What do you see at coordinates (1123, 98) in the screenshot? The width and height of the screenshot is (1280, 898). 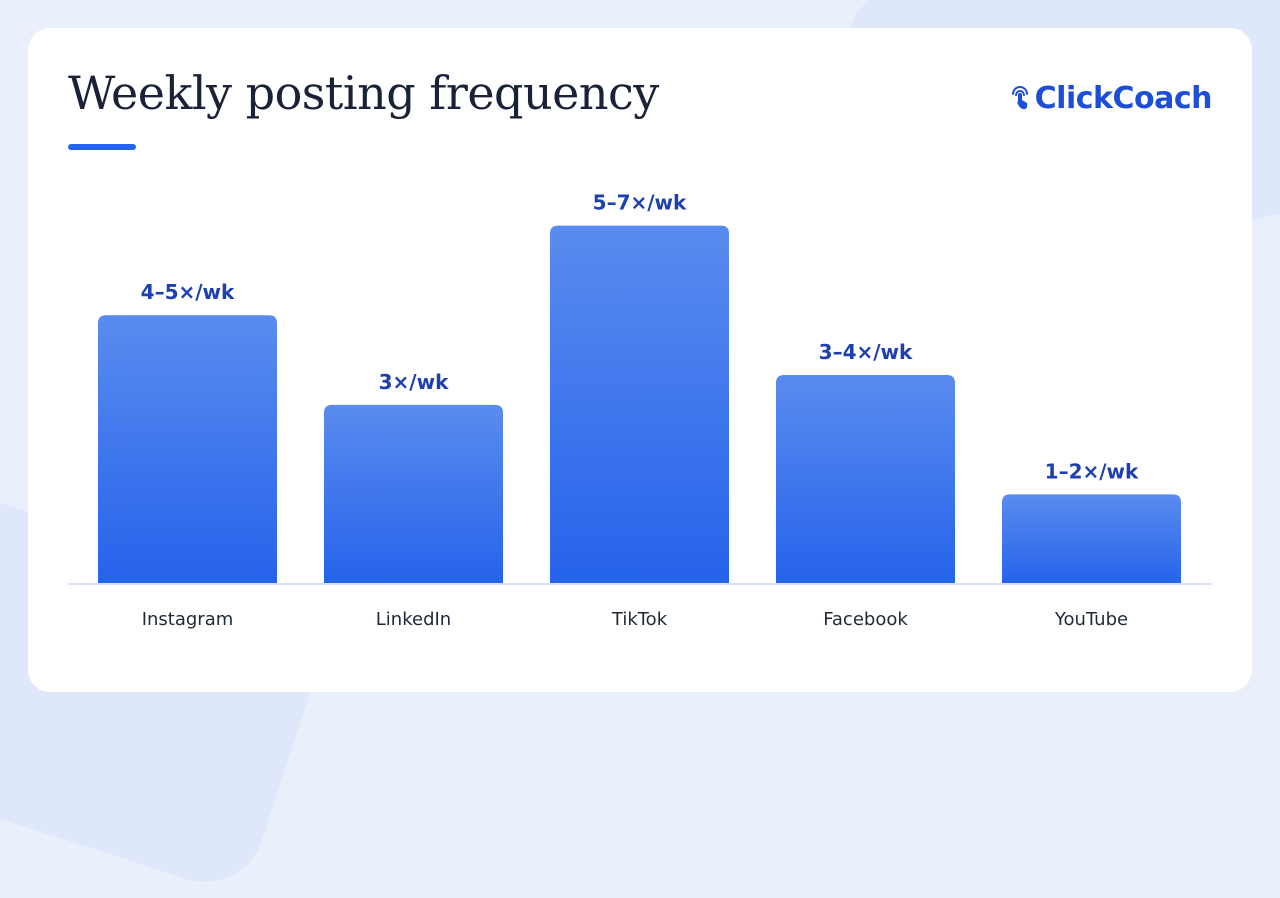 I see `brand-name: ClickCoach` at bounding box center [1123, 98].